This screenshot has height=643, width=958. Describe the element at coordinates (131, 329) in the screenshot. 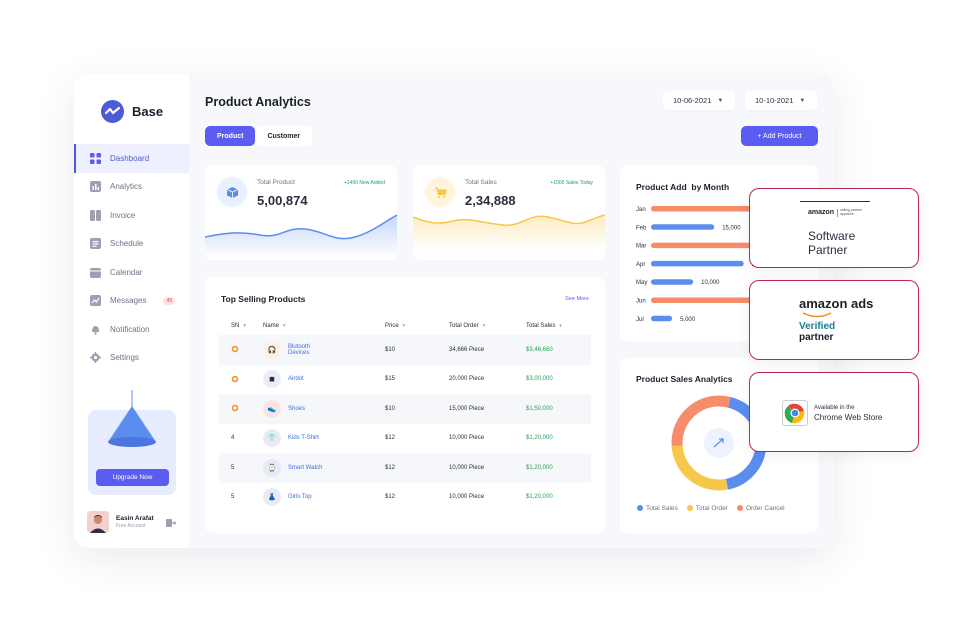

I see `sidebar-item-notification: Notification` at that location.